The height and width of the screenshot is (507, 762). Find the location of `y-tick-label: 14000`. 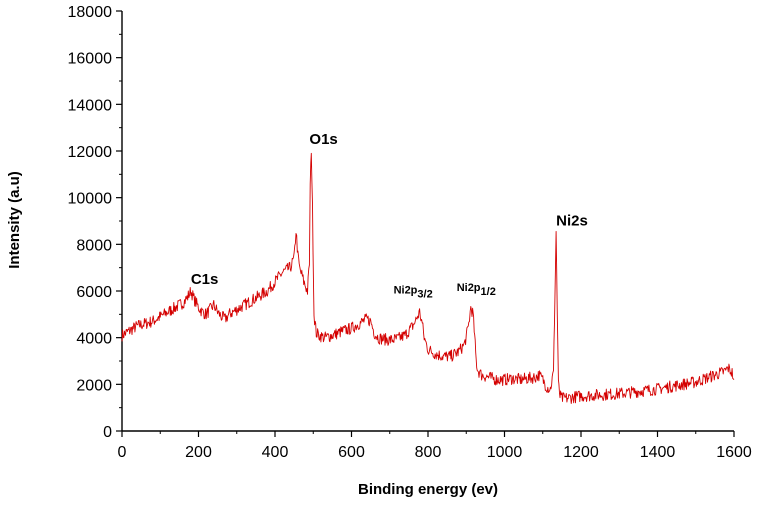

y-tick-label: 14000 is located at coordinates (90, 105).